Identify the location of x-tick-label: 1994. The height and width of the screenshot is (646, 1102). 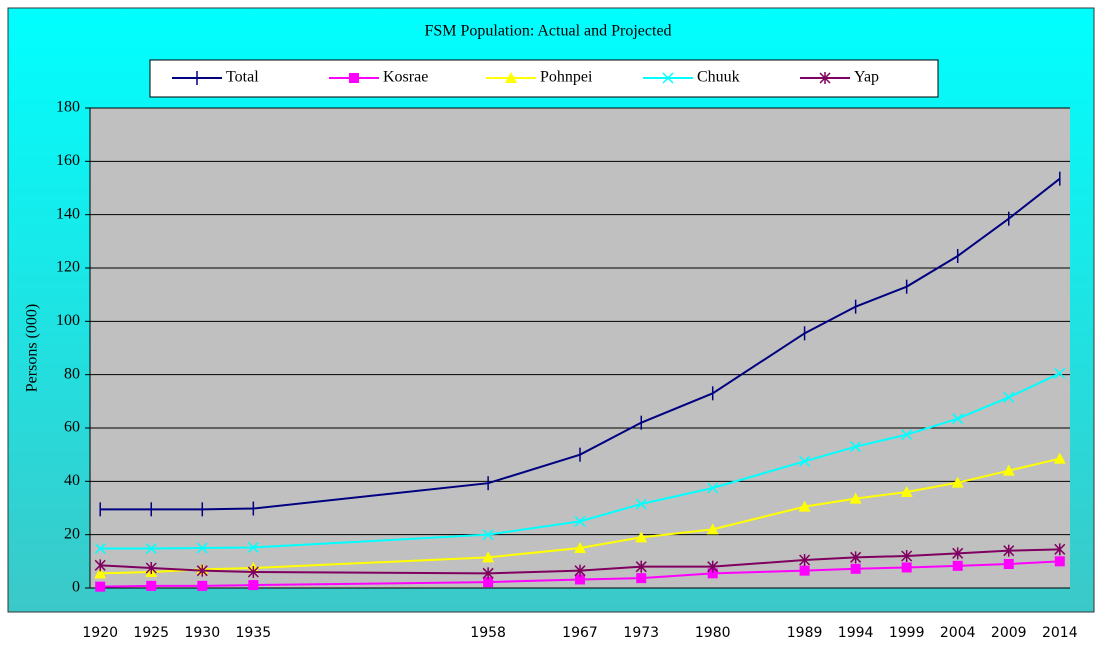
(856, 633).